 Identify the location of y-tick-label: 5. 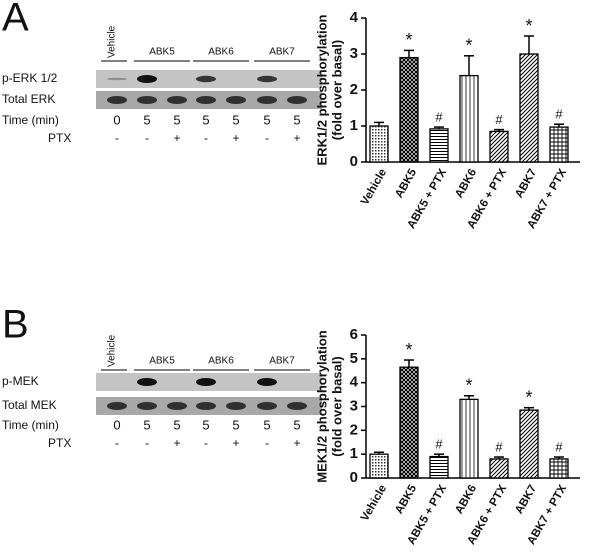
(354, 358).